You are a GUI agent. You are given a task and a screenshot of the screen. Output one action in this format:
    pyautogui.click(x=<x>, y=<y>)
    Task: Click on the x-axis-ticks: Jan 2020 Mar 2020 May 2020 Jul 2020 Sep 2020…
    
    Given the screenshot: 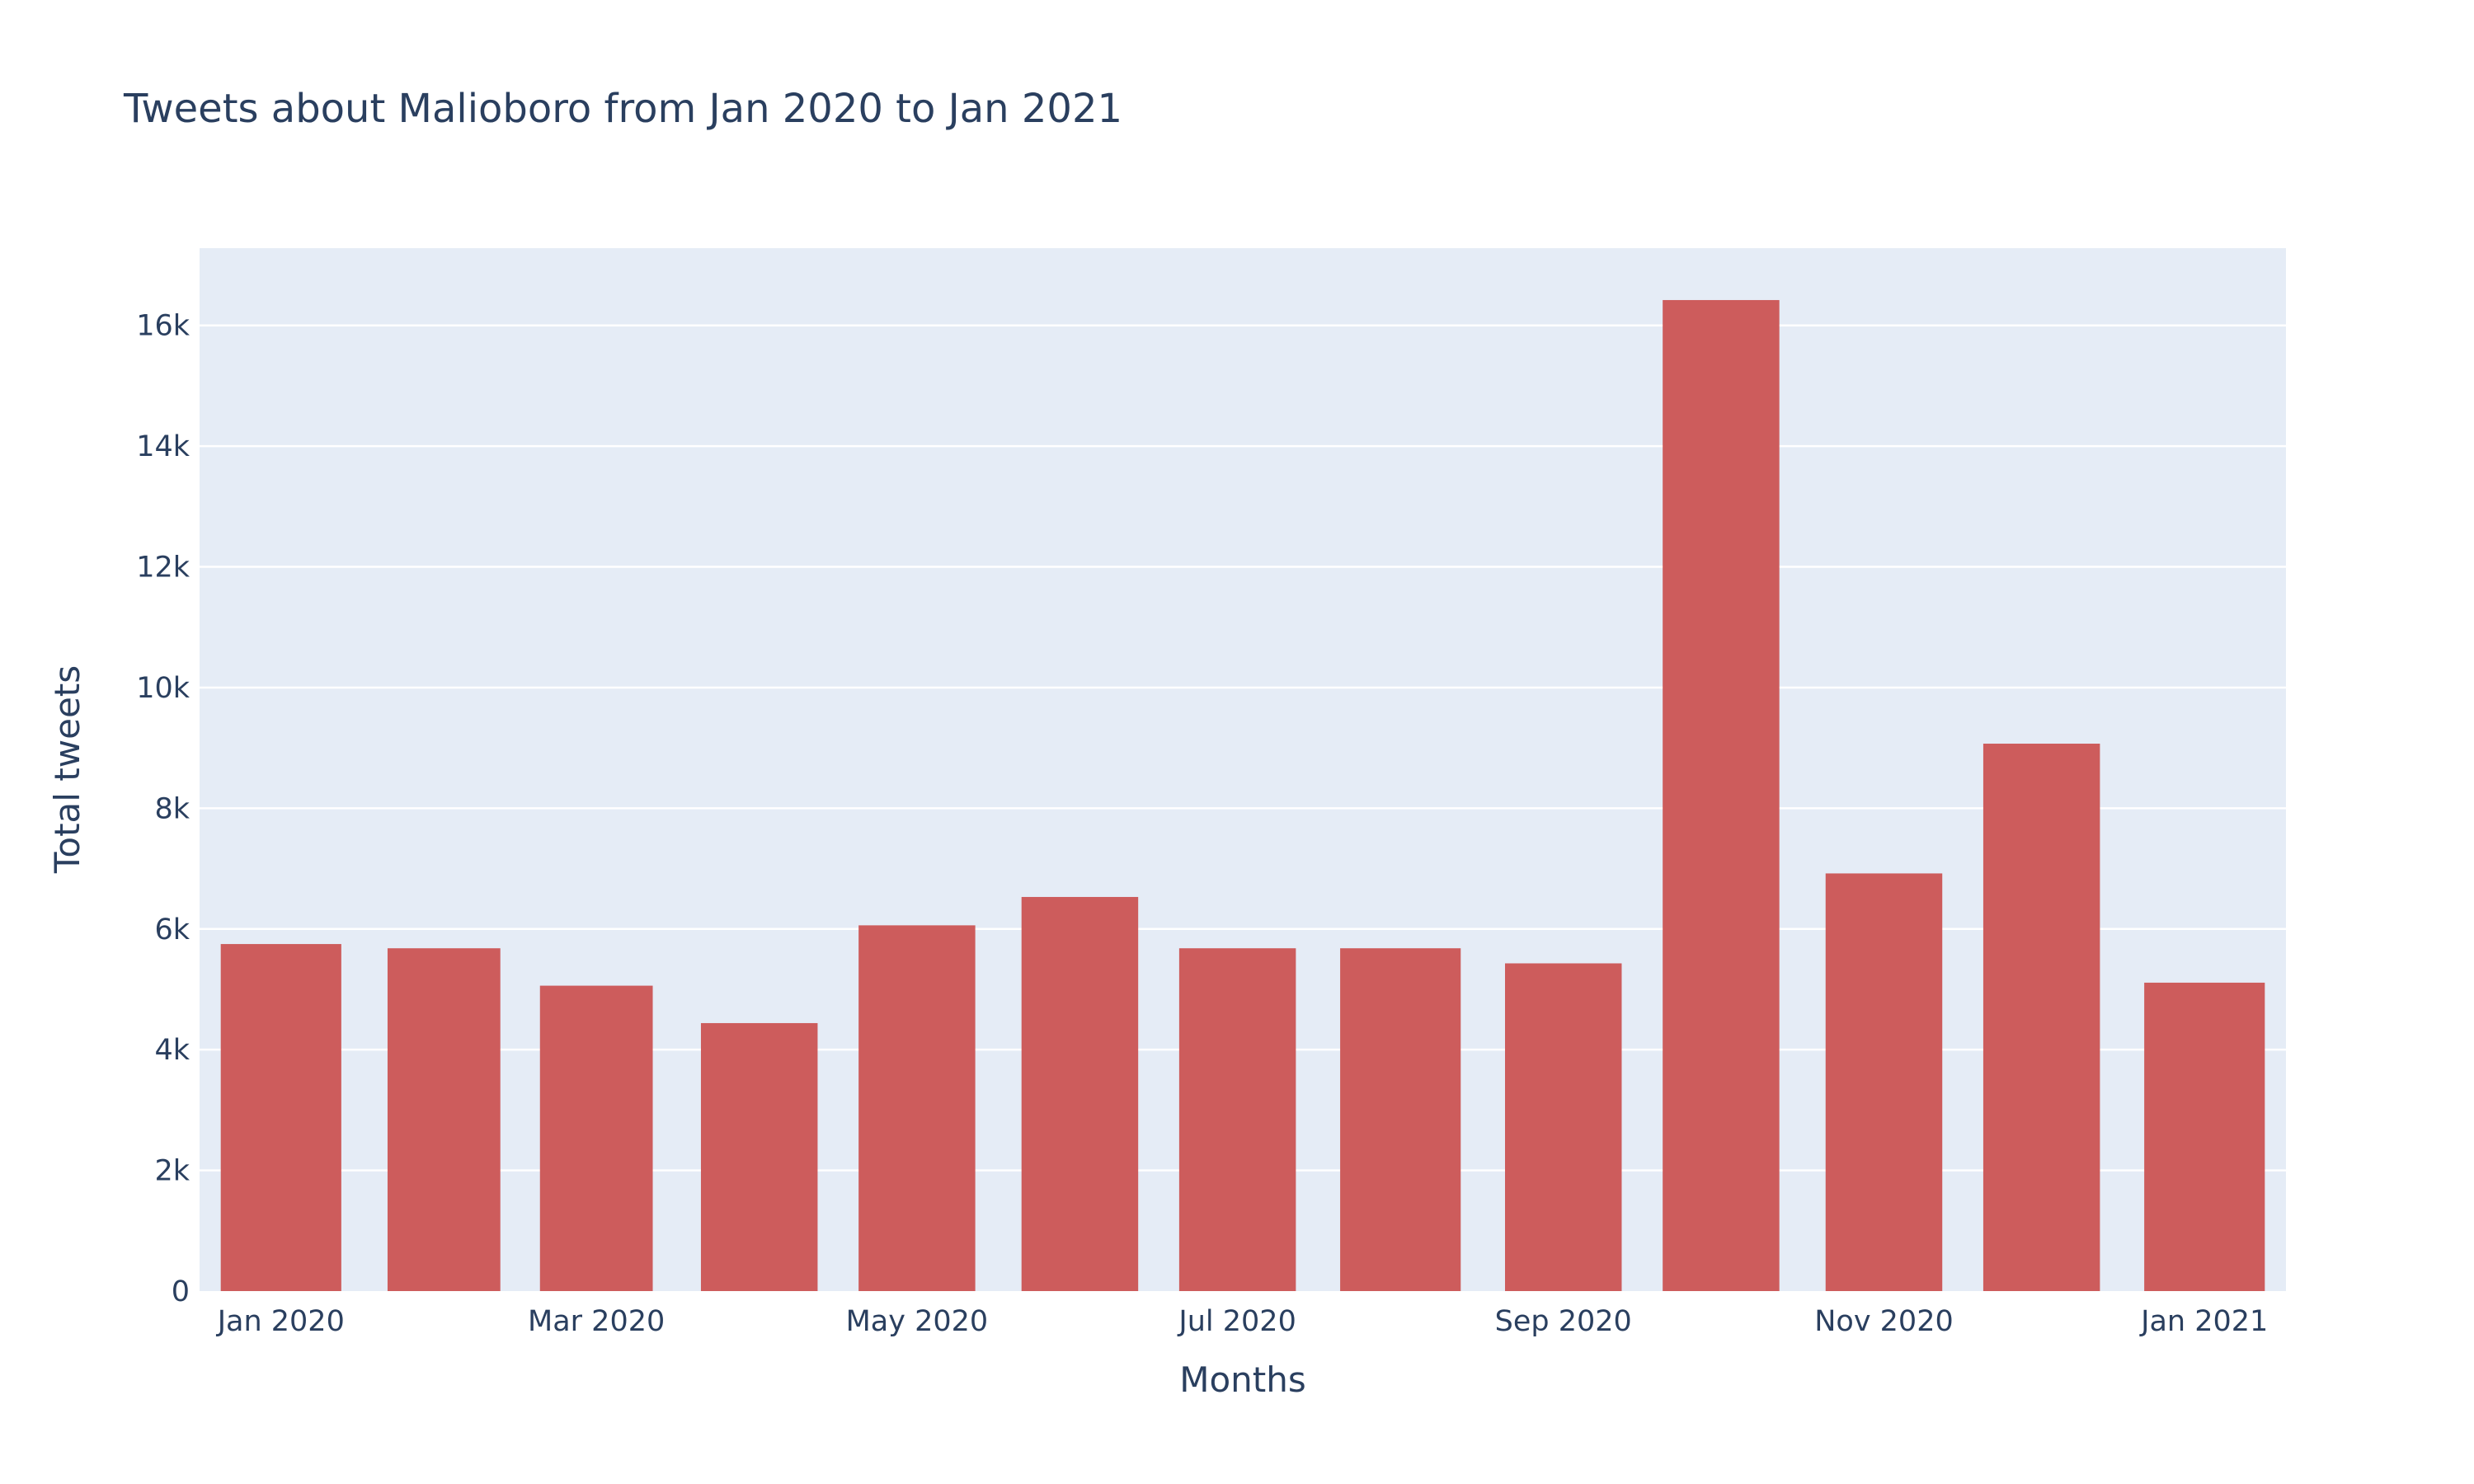 What is the action you would take?
    pyautogui.click(x=1242, y=1321)
    